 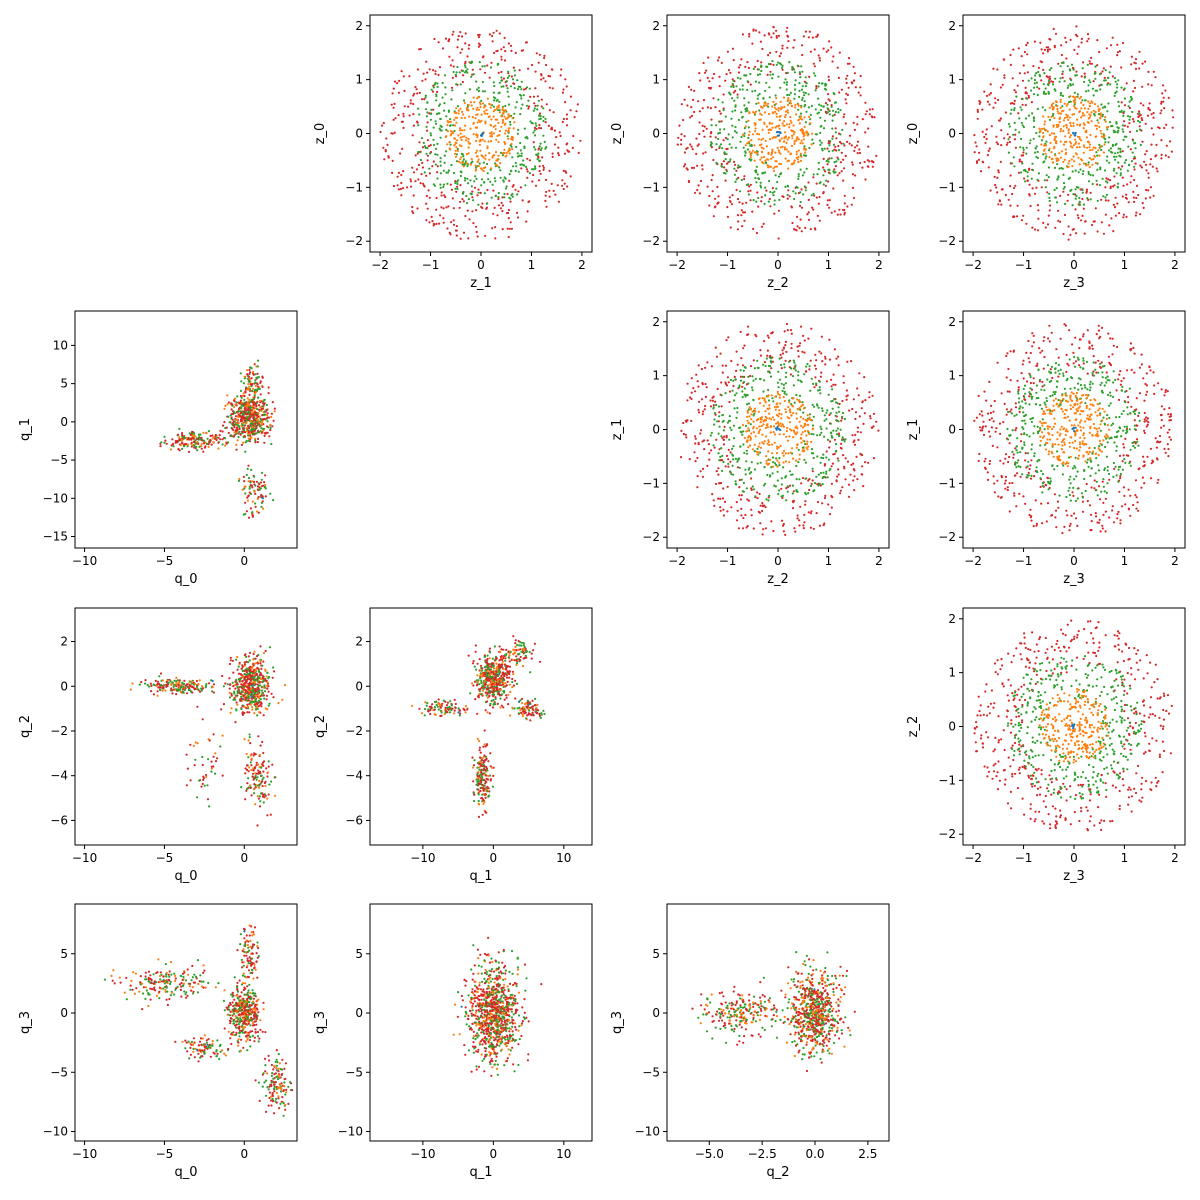 What do you see at coordinates (777, 132) in the screenshot?
I see `scatter-points` at bounding box center [777, 132].